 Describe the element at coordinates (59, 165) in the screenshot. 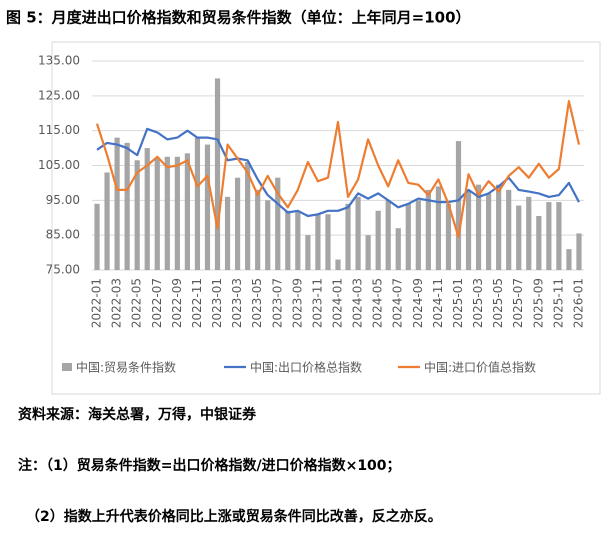

I see `y-tick-label: 105.00` at that location.